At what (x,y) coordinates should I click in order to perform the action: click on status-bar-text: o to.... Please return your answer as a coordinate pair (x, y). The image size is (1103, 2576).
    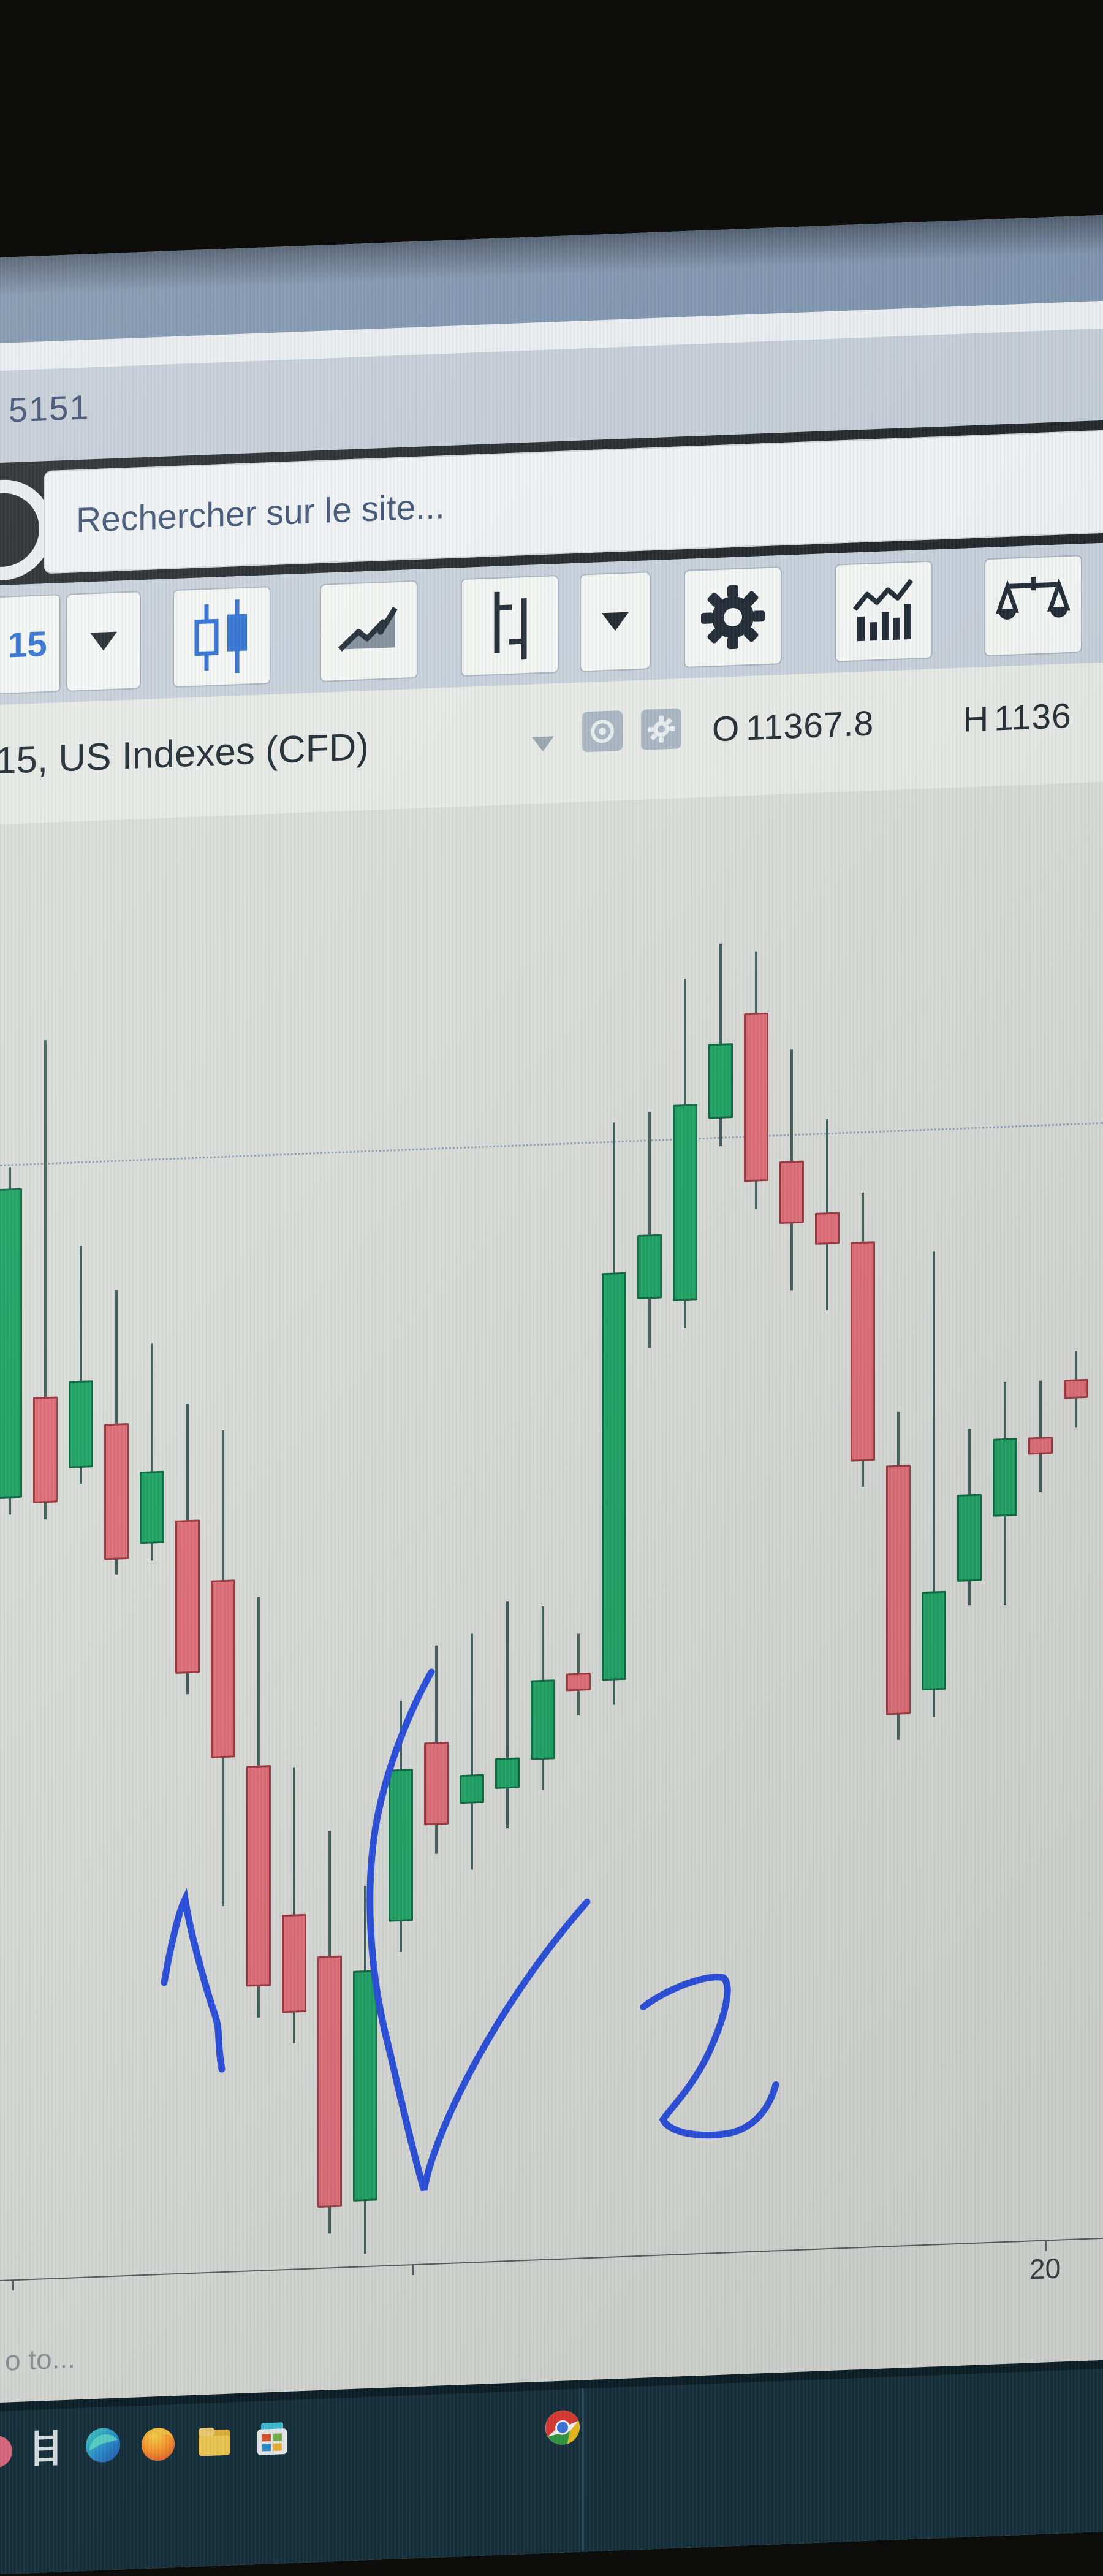
    Looking at the image, I should click on (40, 2359).